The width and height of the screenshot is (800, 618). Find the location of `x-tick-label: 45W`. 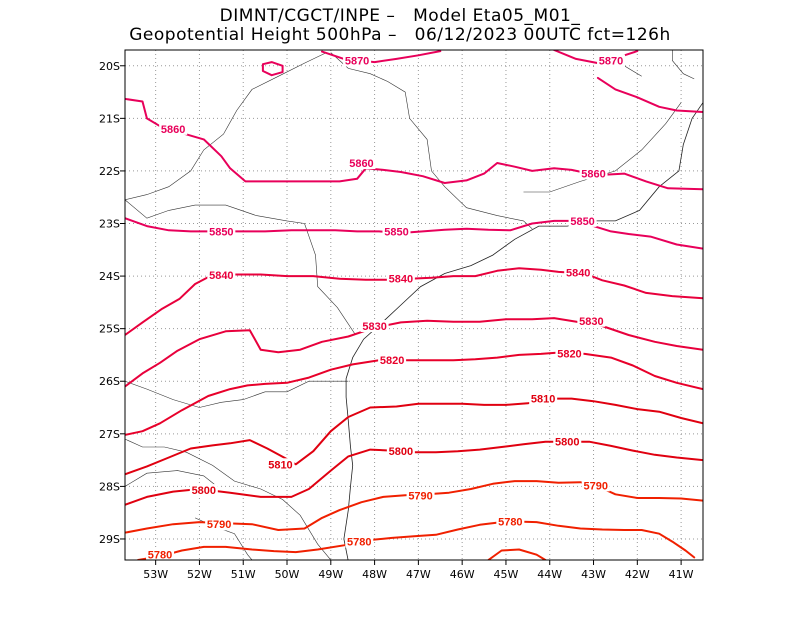

x-tick-label: 45W is located at coordinates (506, 574).